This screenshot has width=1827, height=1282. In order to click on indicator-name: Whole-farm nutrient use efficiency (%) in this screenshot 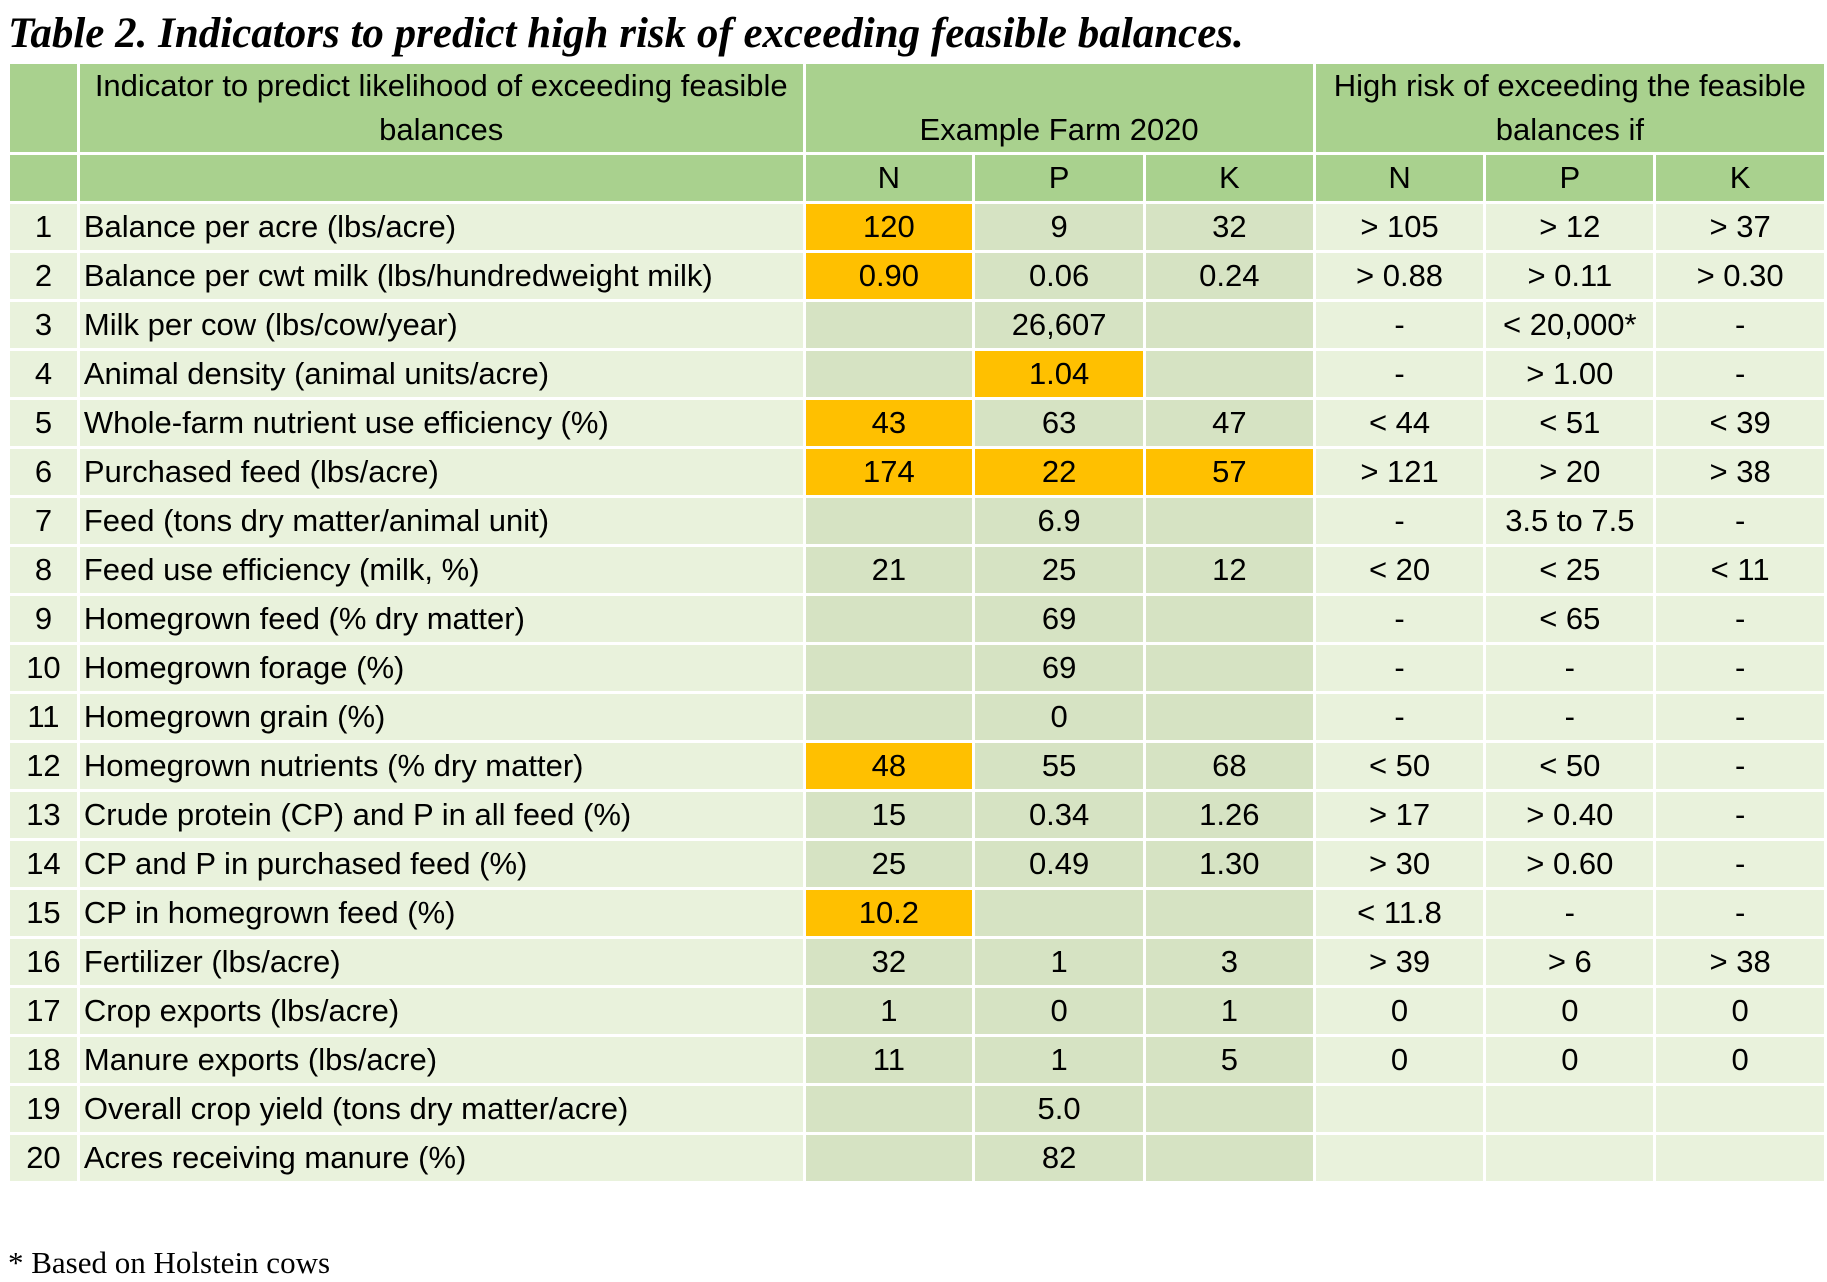, I will do `click(441, 423)`.